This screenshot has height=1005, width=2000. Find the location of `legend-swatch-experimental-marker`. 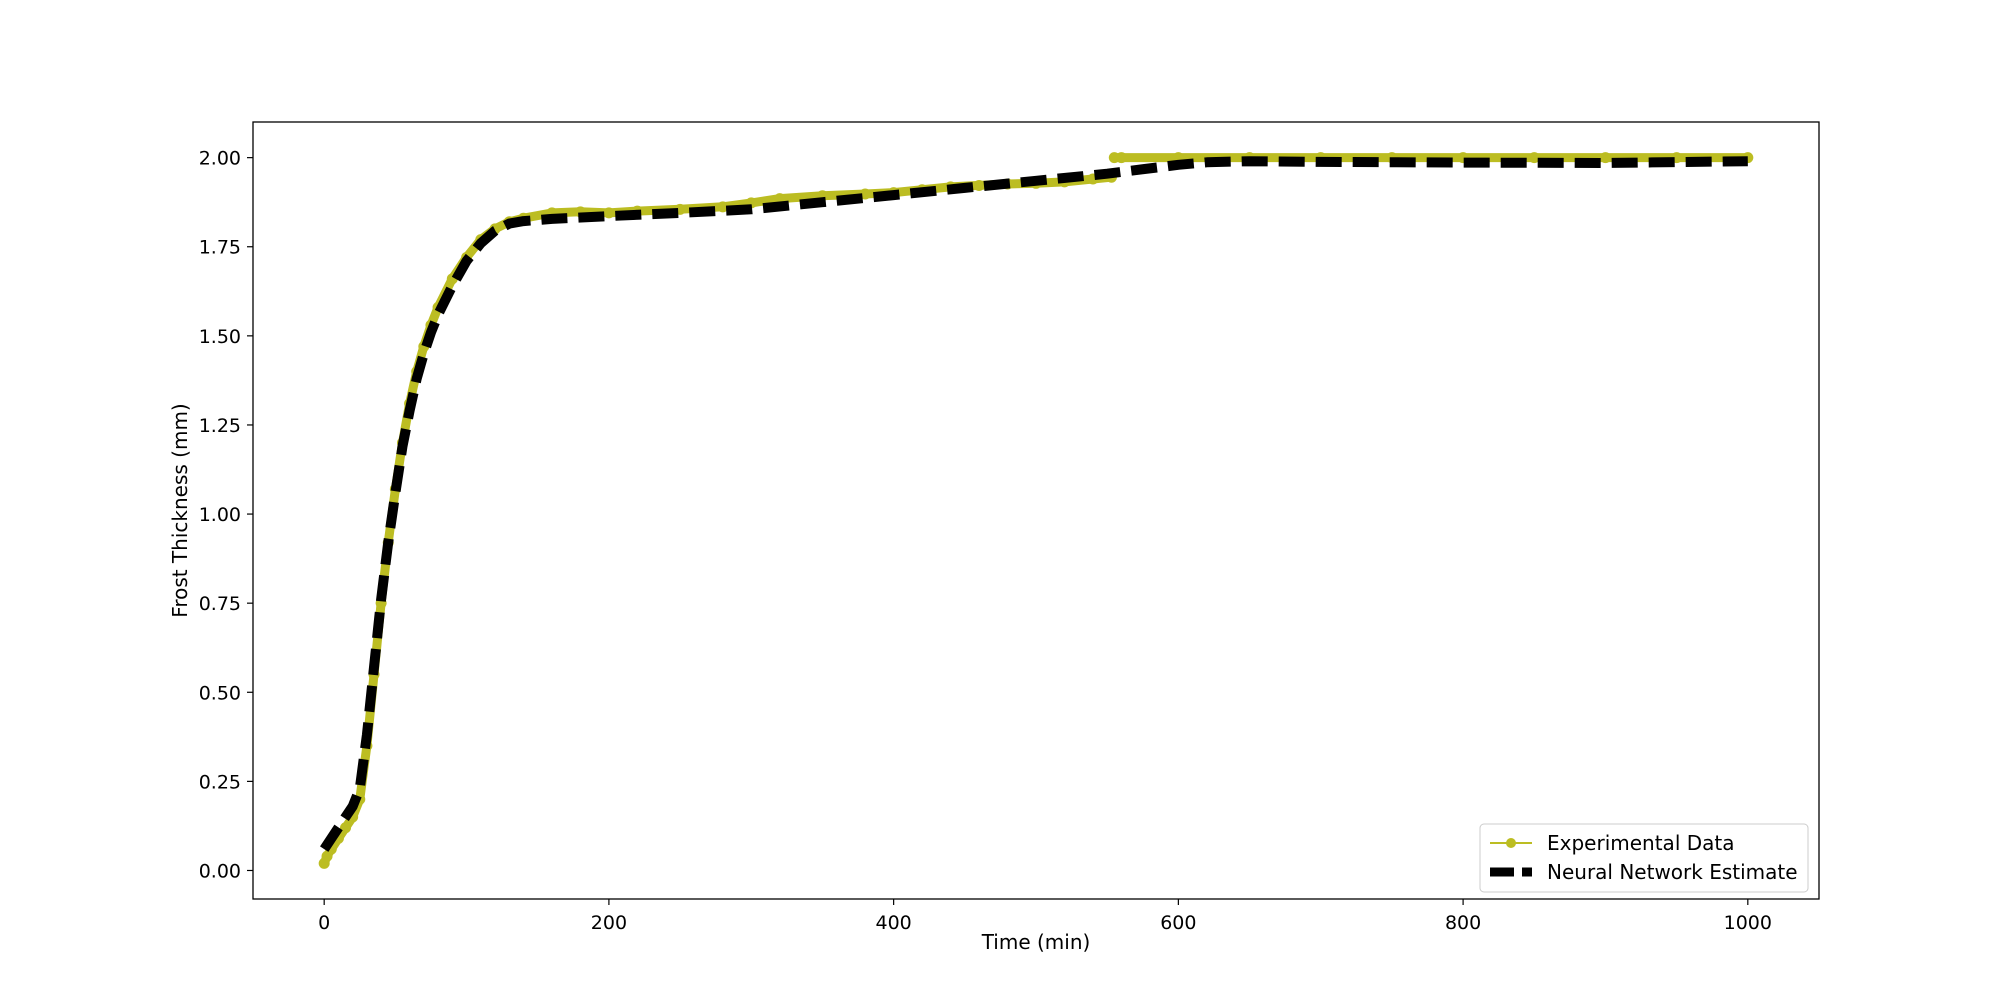

legend-swatch-experimental-marker is located at coordinates (1511, 843).